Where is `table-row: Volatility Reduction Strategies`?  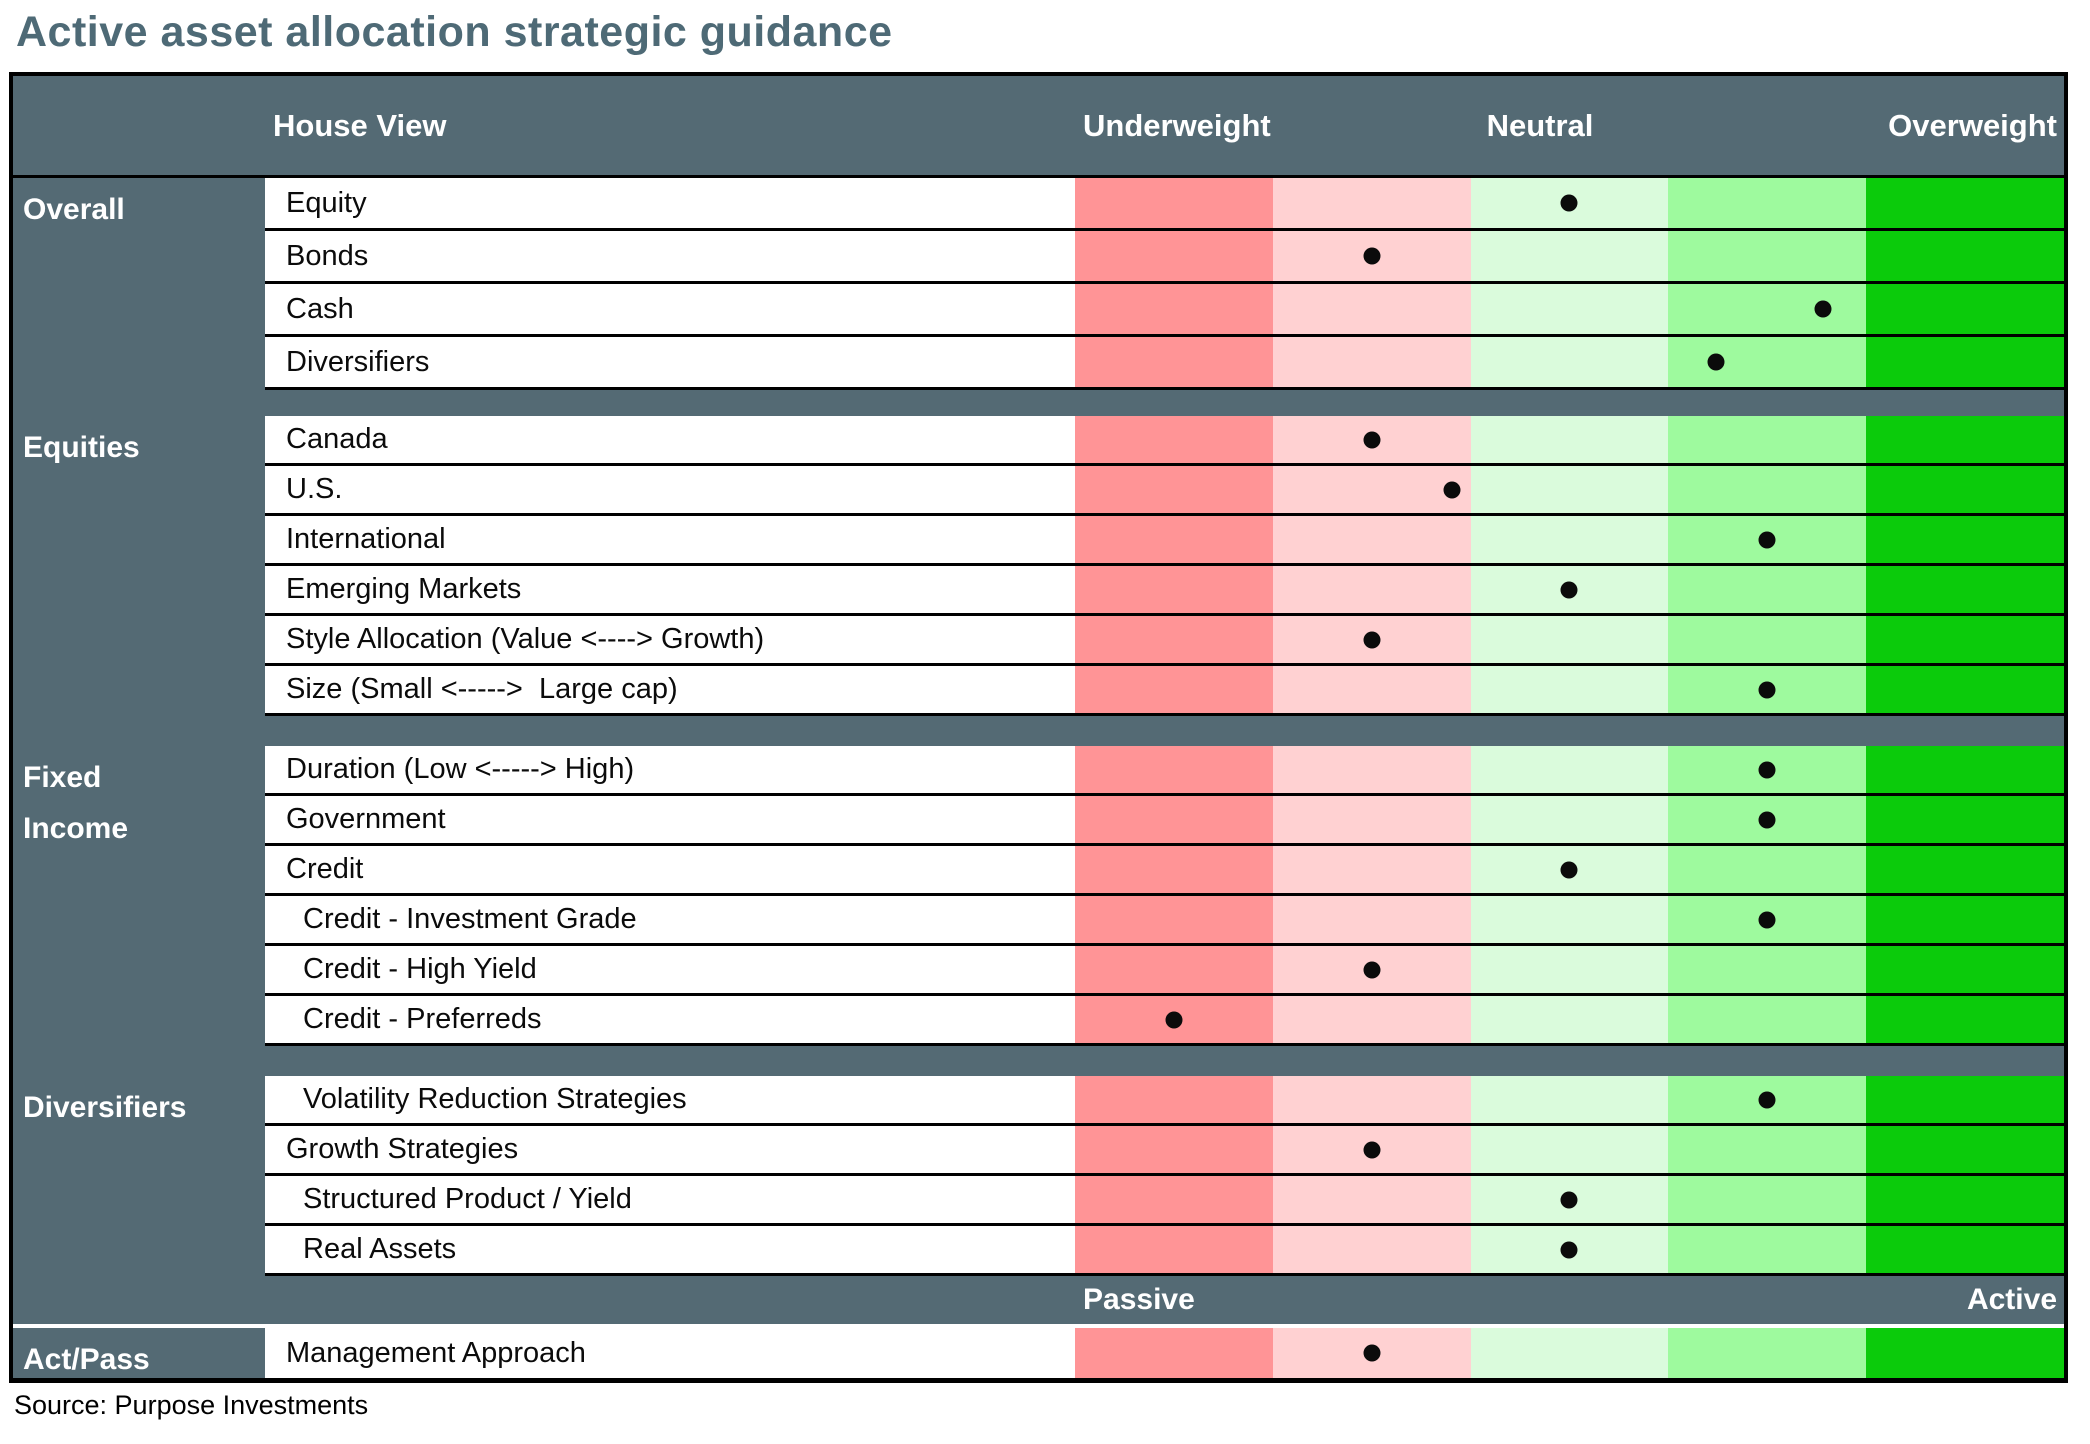 table-row: Volatility Reduction Strategies is located at coordinates (1164, 1101).